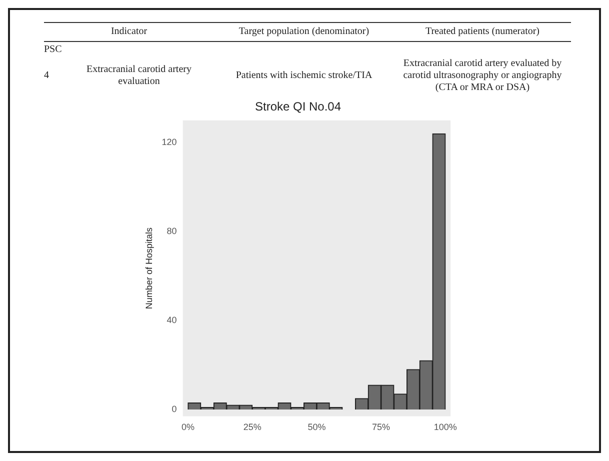  Describe the element at coordinates (47, 76) in the screenshot. I see `text: 4` at that location.